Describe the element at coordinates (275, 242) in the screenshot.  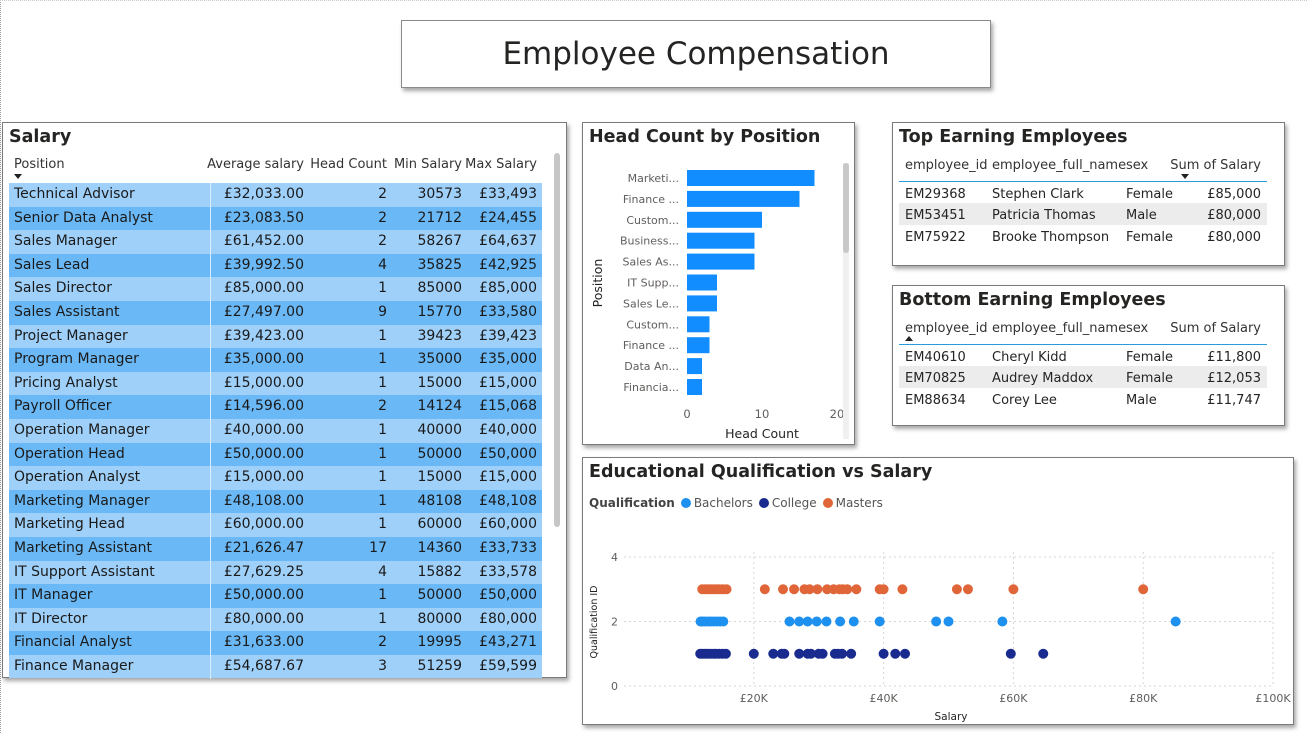
I see `table-row: Sales Manager £61,452.00 2 58267 £64,637` at that location.